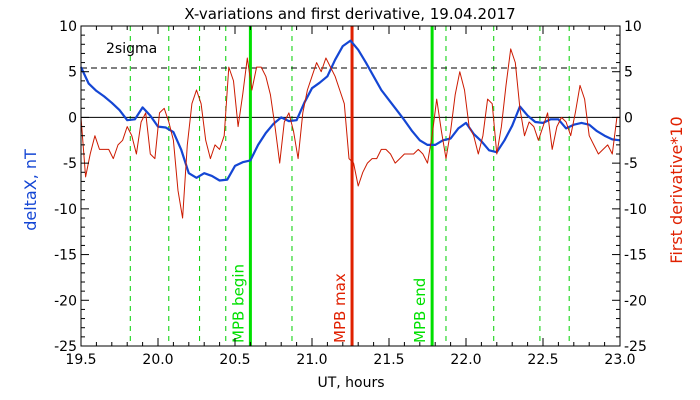 The height and width of the screenshot is (400, 700). What do you see at coordinates (350, 383) in the screenshot?
I see `x-axis-label: UT, hours` at bounding box center [350, 383].